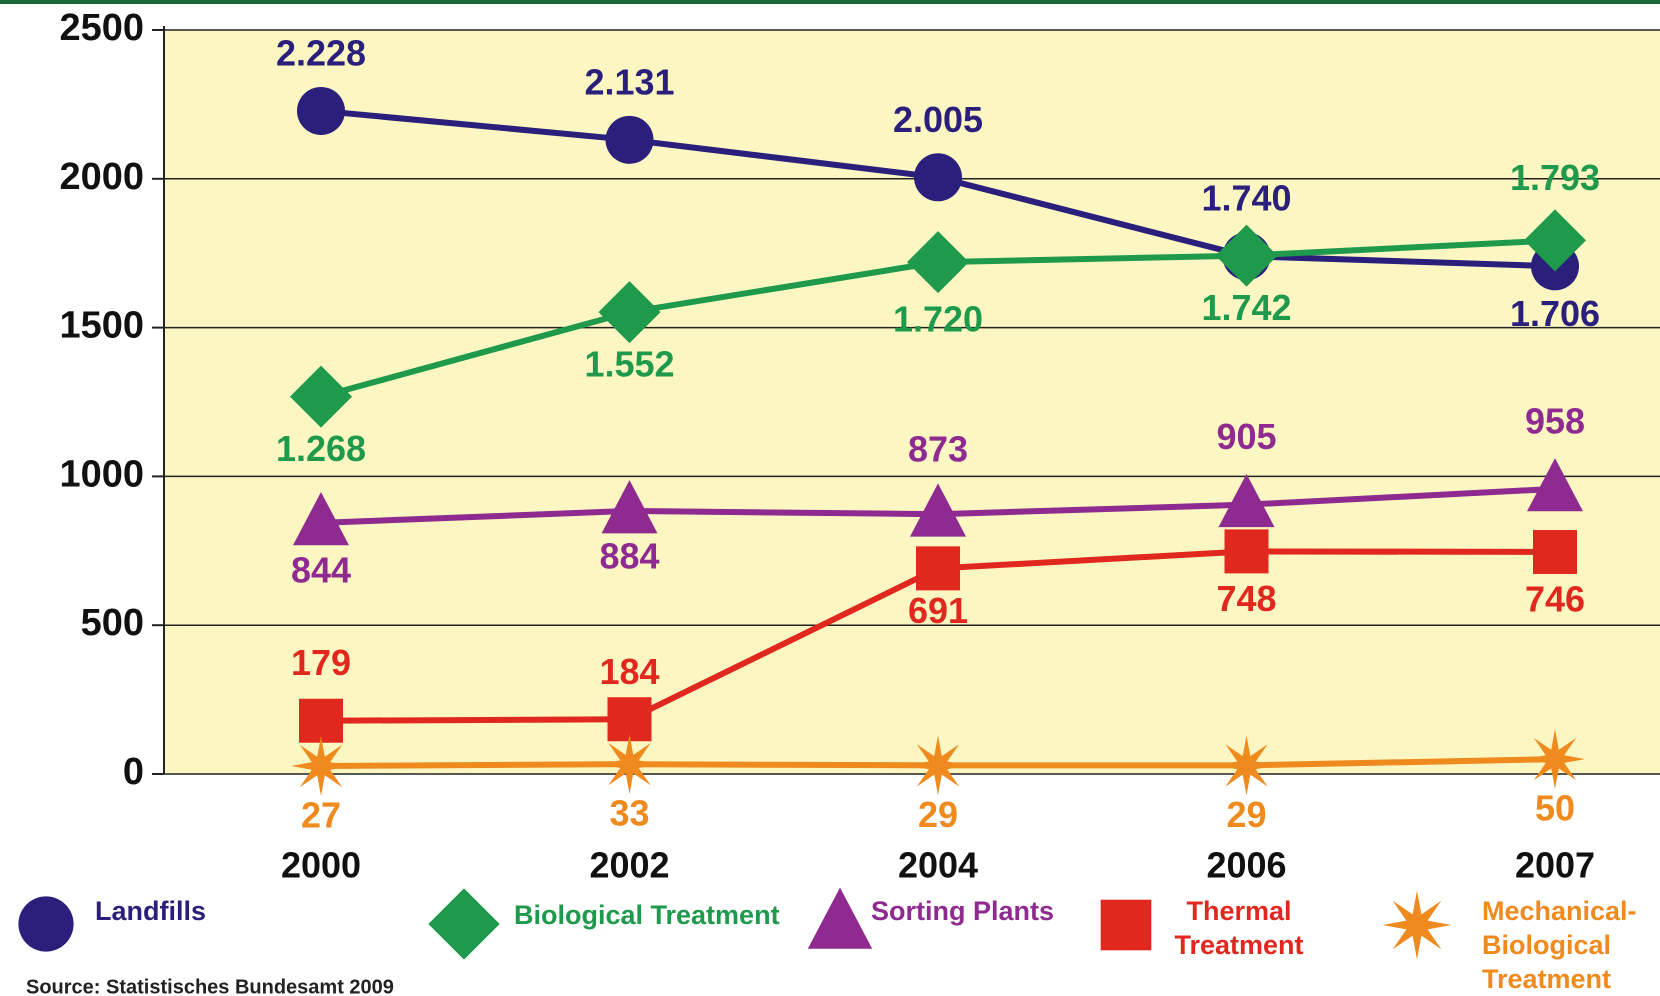 The image size is (1660, 996). Describe the element at coordinates (629, 364) in the screenshot. I see `data-label: 1.552` at that location.